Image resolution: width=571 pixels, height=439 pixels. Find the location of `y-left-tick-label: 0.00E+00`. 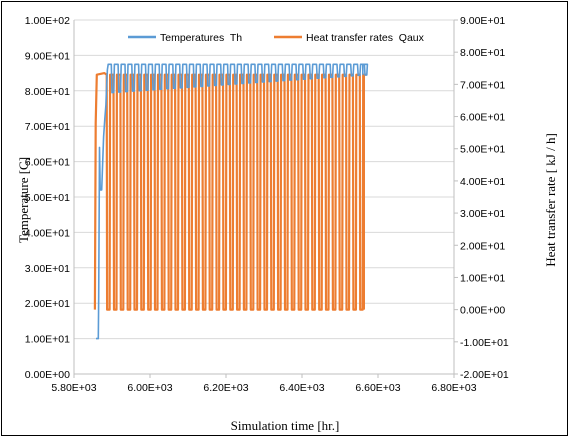

y-left-tick-label: 0.00E+00 is located at coordinates (47, 375).